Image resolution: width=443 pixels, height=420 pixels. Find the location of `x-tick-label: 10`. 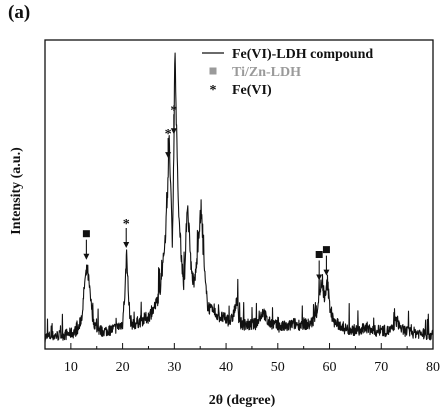

x-tick-label: 10 is located at coordinates (71, 367).